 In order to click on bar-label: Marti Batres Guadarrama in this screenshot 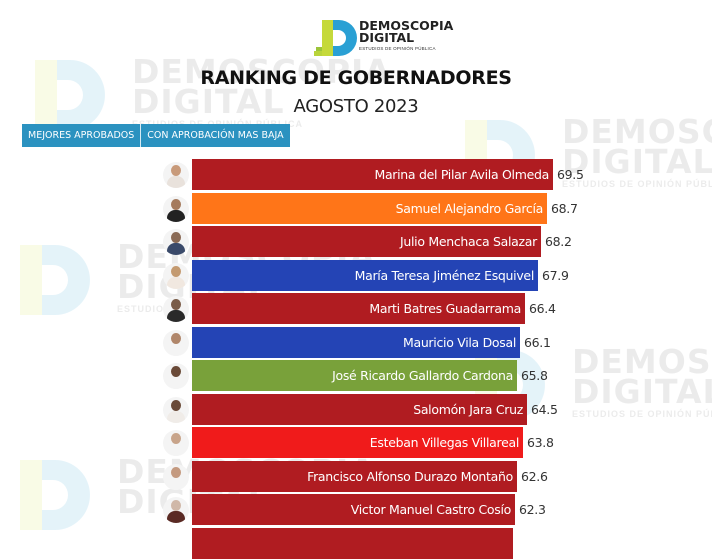, I will do `click(445, 308)`.